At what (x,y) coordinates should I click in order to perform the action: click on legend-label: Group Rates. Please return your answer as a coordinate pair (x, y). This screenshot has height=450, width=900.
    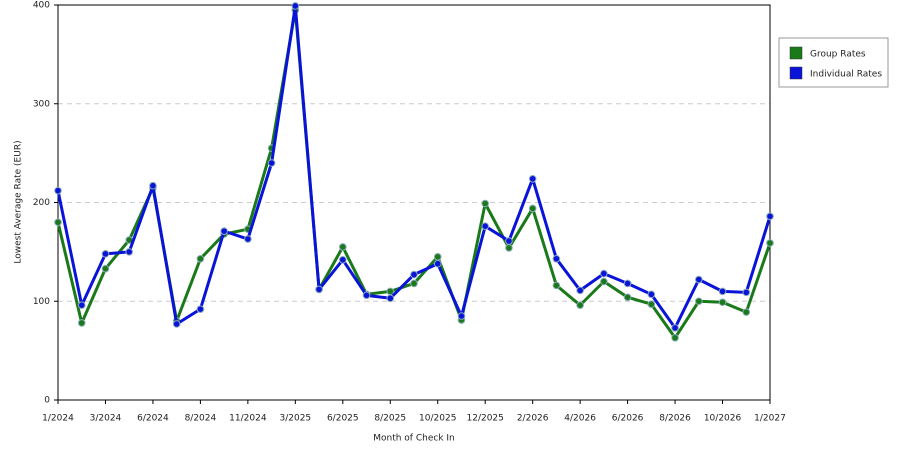
    Looking at the image, I should click on (838, 55).